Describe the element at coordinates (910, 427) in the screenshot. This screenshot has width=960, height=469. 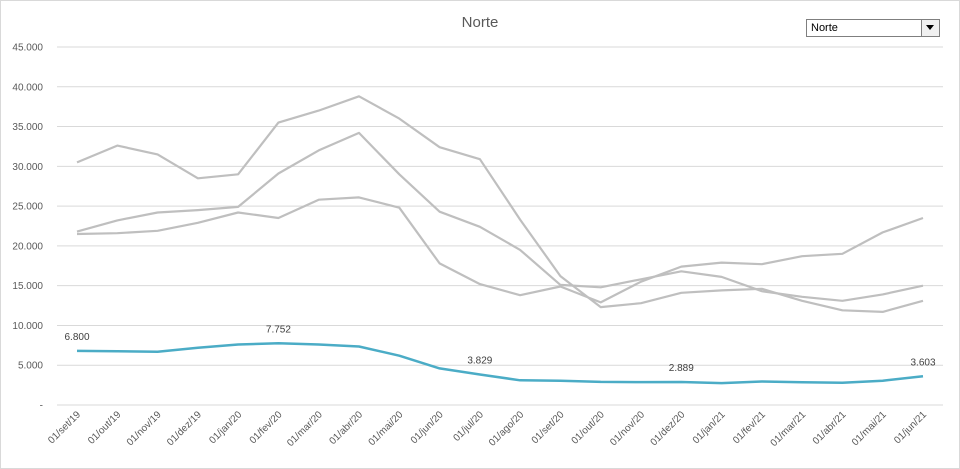
I see `x-tick-label: 01/jun/21` at that location.